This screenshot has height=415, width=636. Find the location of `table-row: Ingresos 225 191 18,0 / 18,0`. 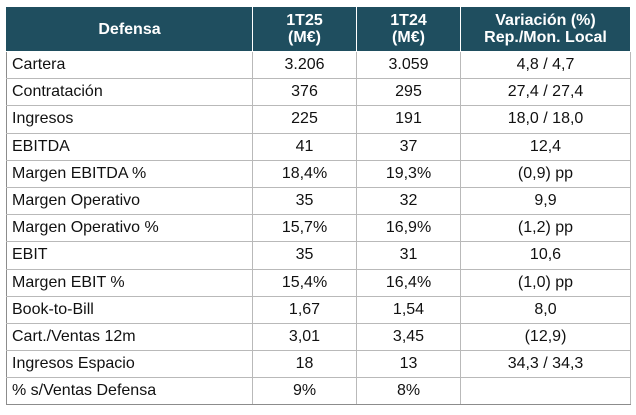

table-row: Ingresos 225 191 18,0 / 18,0 is located at coordinates (318, 119).